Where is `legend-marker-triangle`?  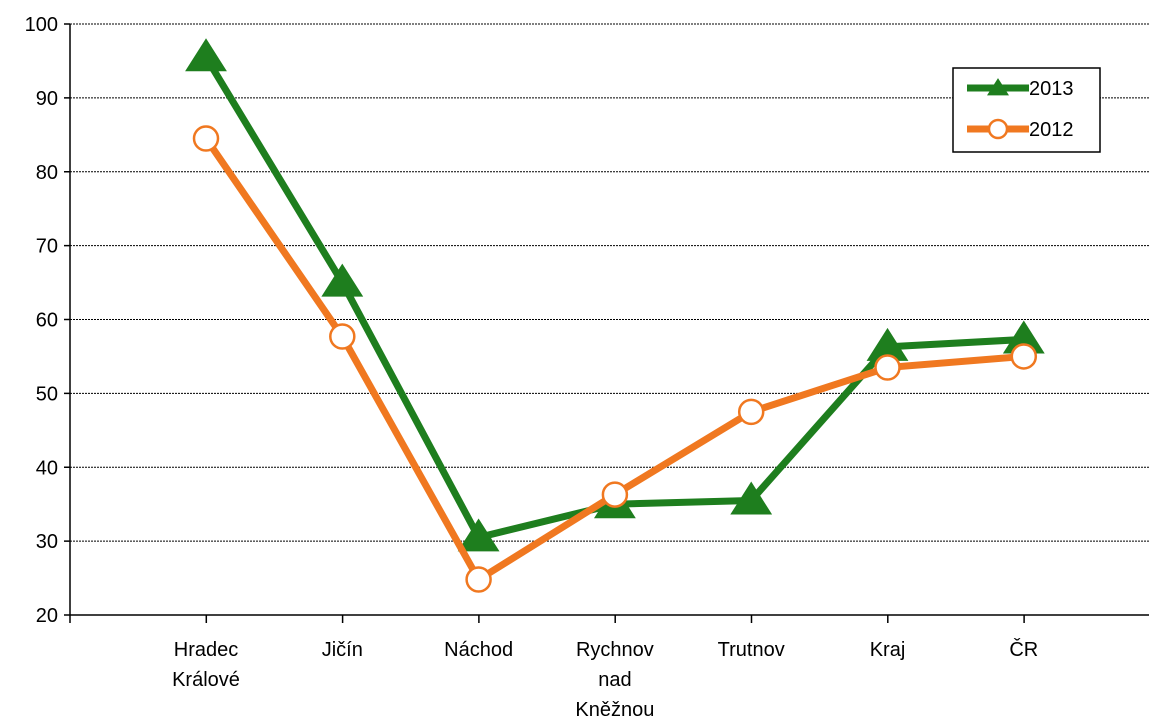 legend-marker-triangle is located at coordinates (998, 87).